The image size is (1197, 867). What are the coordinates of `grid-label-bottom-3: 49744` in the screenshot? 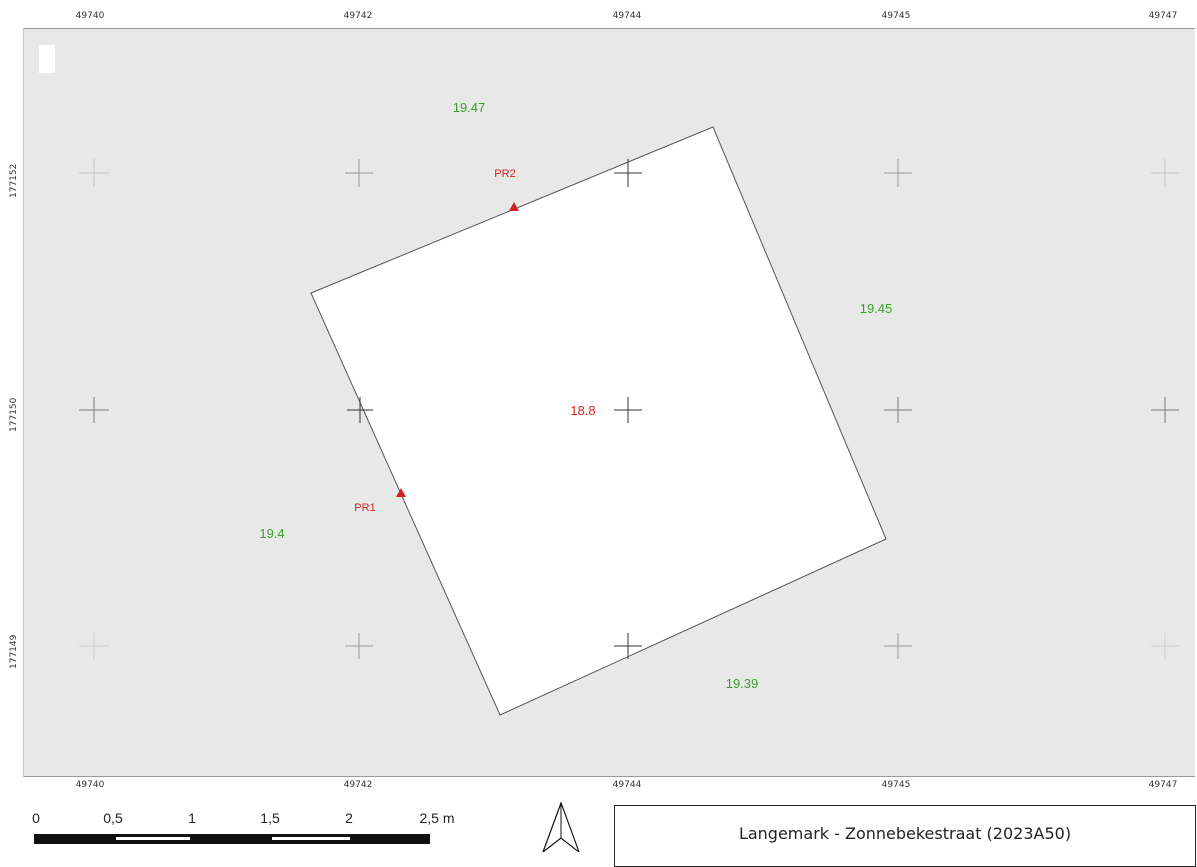 It's located at (627, 785).